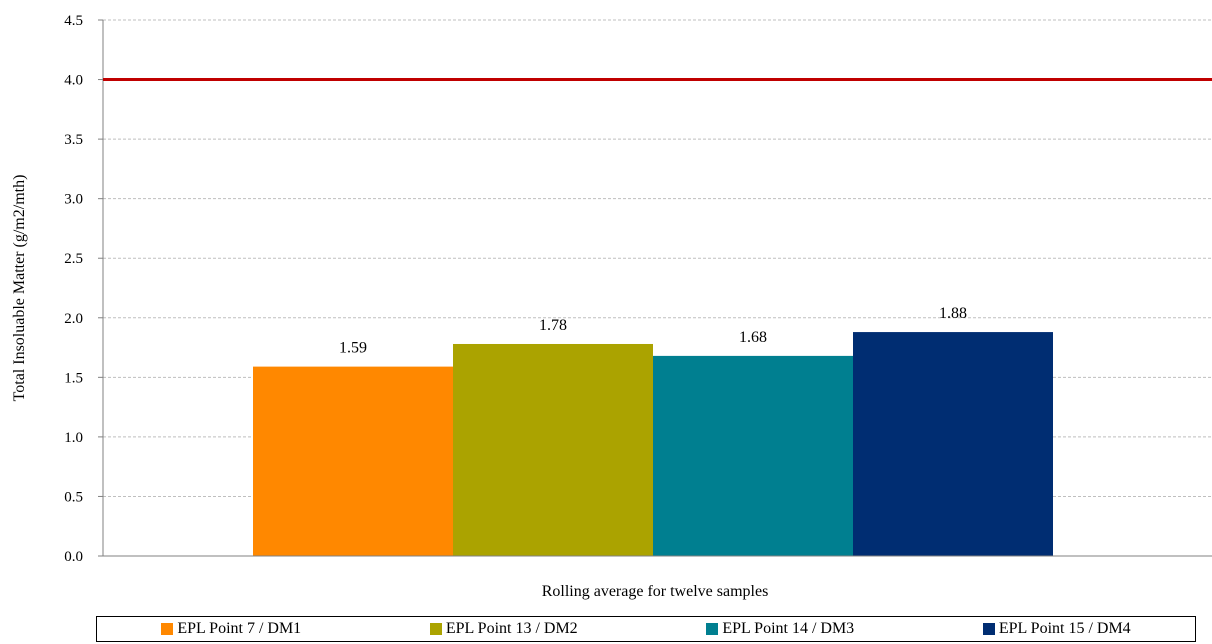 The width and height of the screenshot is (1212, 644). What do you see at coordinates (73, 557) in the screenshot?
I see `y-tick-label: 0.0` at bounding box center [73, 557].